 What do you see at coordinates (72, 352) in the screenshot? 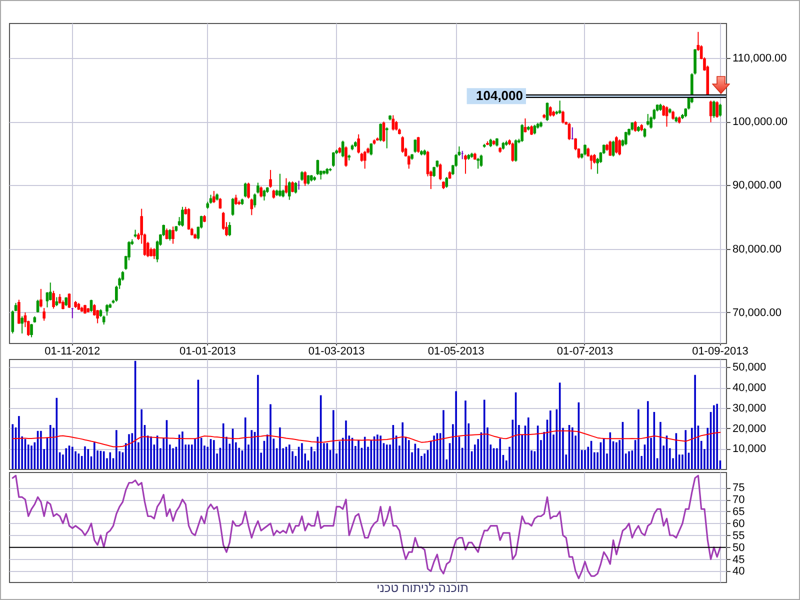
I see `x-tick-label: 01-11-2012` at bounding box center [72, 352].